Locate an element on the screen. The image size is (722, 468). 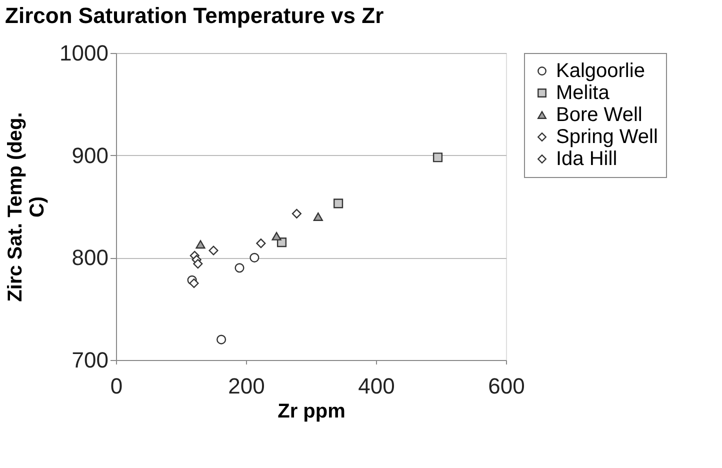
legend-label: Melita is located at coordinates (583, 93).